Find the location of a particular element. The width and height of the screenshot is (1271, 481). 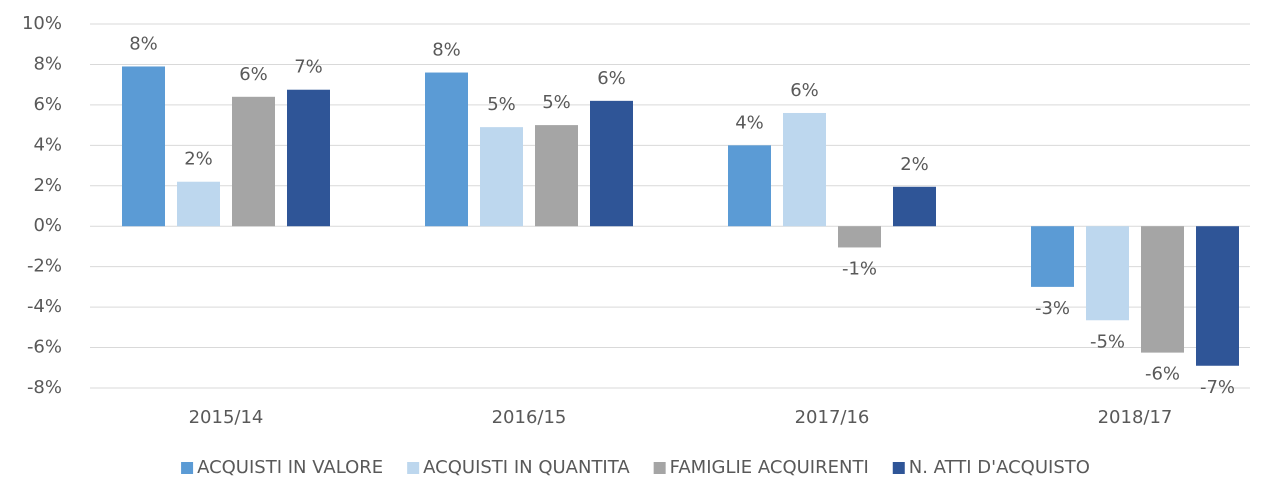

data-label: 7% is located at coordinates (308, 67).